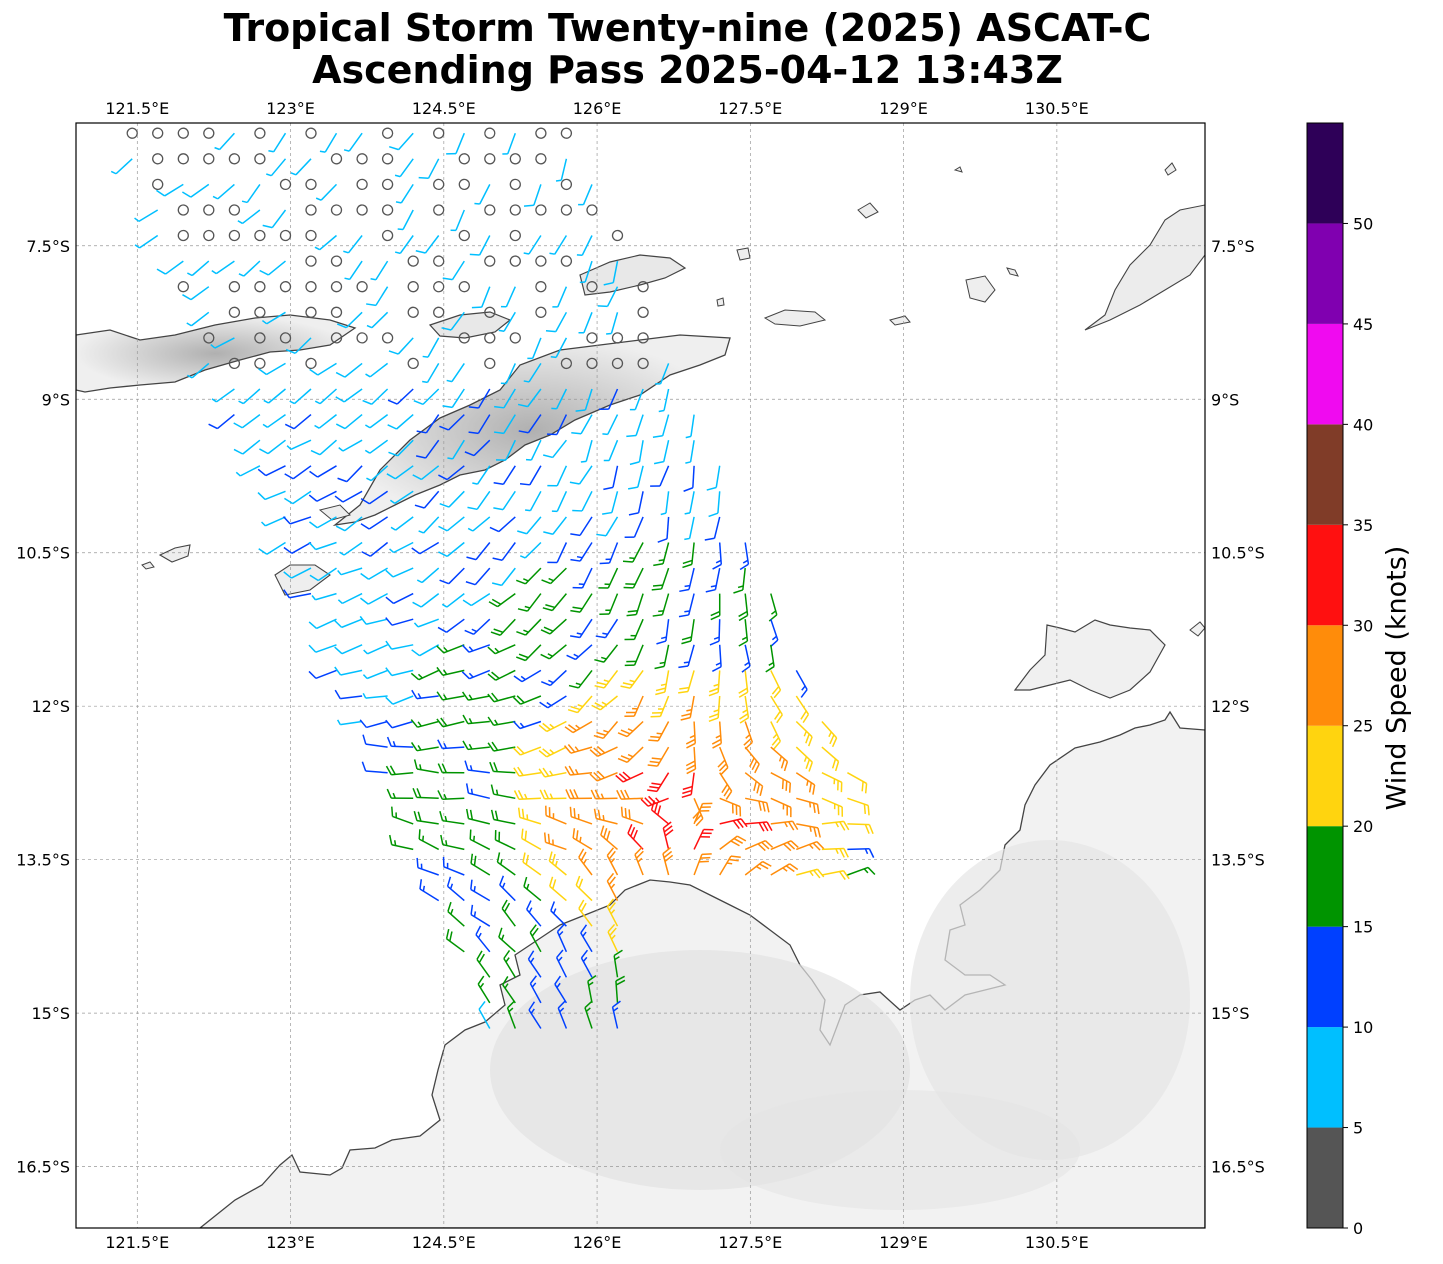  I want to click on lon-tick-label: 124.5°E, so click(444, 1242).